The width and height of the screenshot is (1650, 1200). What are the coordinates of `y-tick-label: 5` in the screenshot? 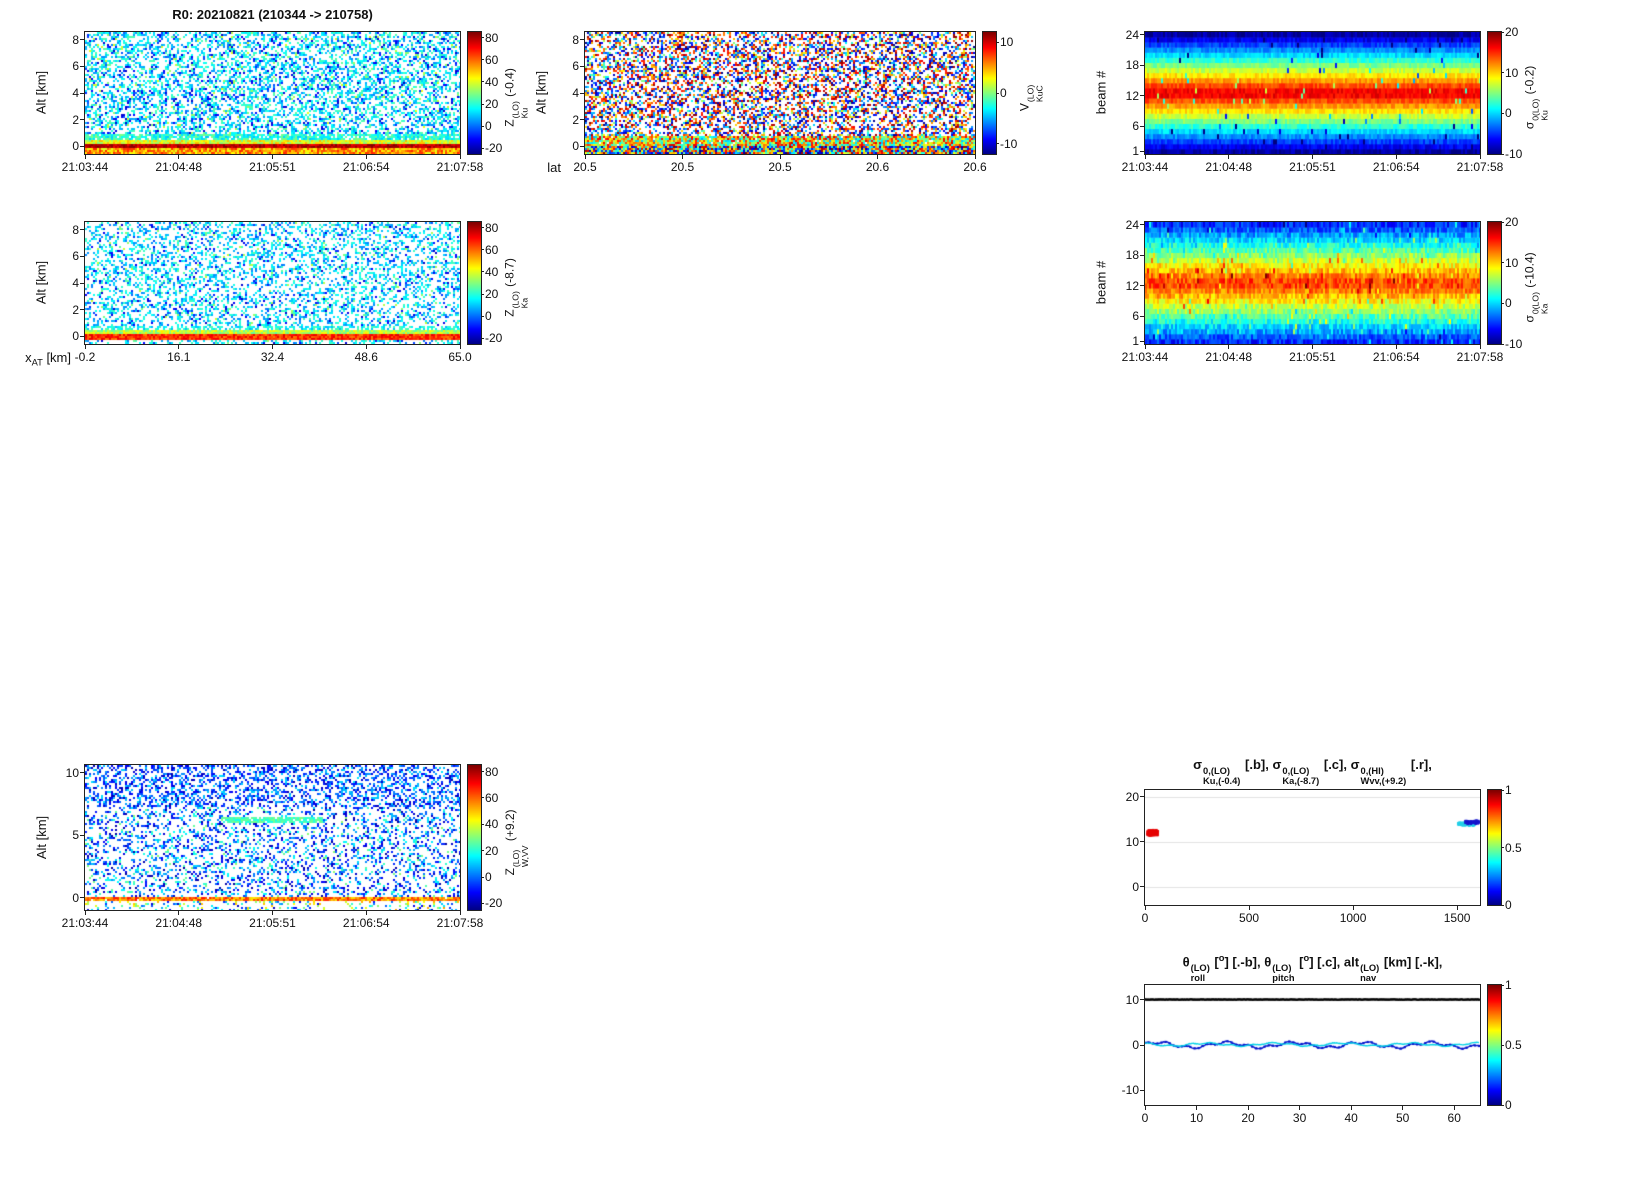 It's located at (75, 835).